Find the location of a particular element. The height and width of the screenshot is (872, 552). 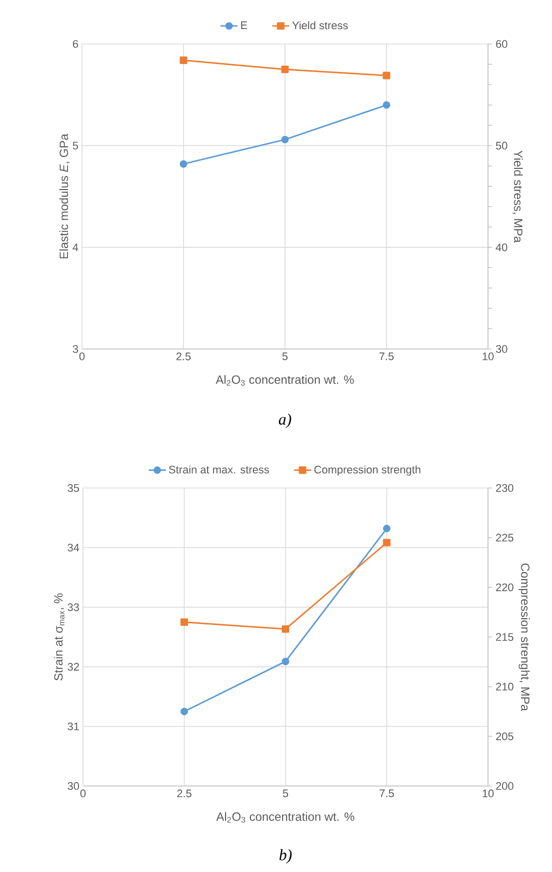

y-tick-label: 32 is located at coordinates (73, 666).